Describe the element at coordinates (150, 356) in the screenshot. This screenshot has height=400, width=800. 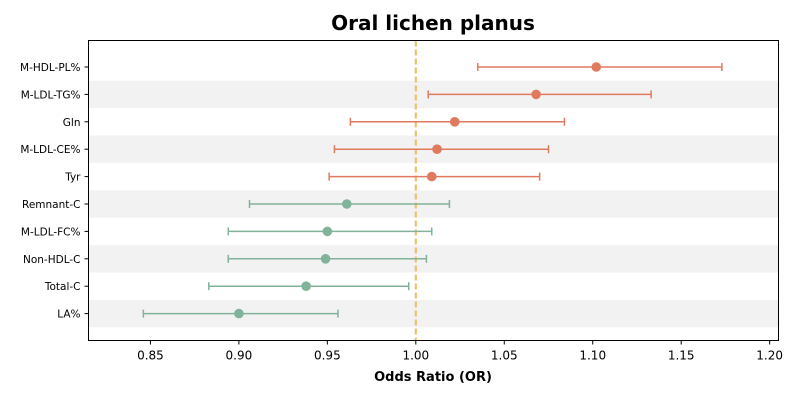
I see `x-tick-label: 0.85` at that location.